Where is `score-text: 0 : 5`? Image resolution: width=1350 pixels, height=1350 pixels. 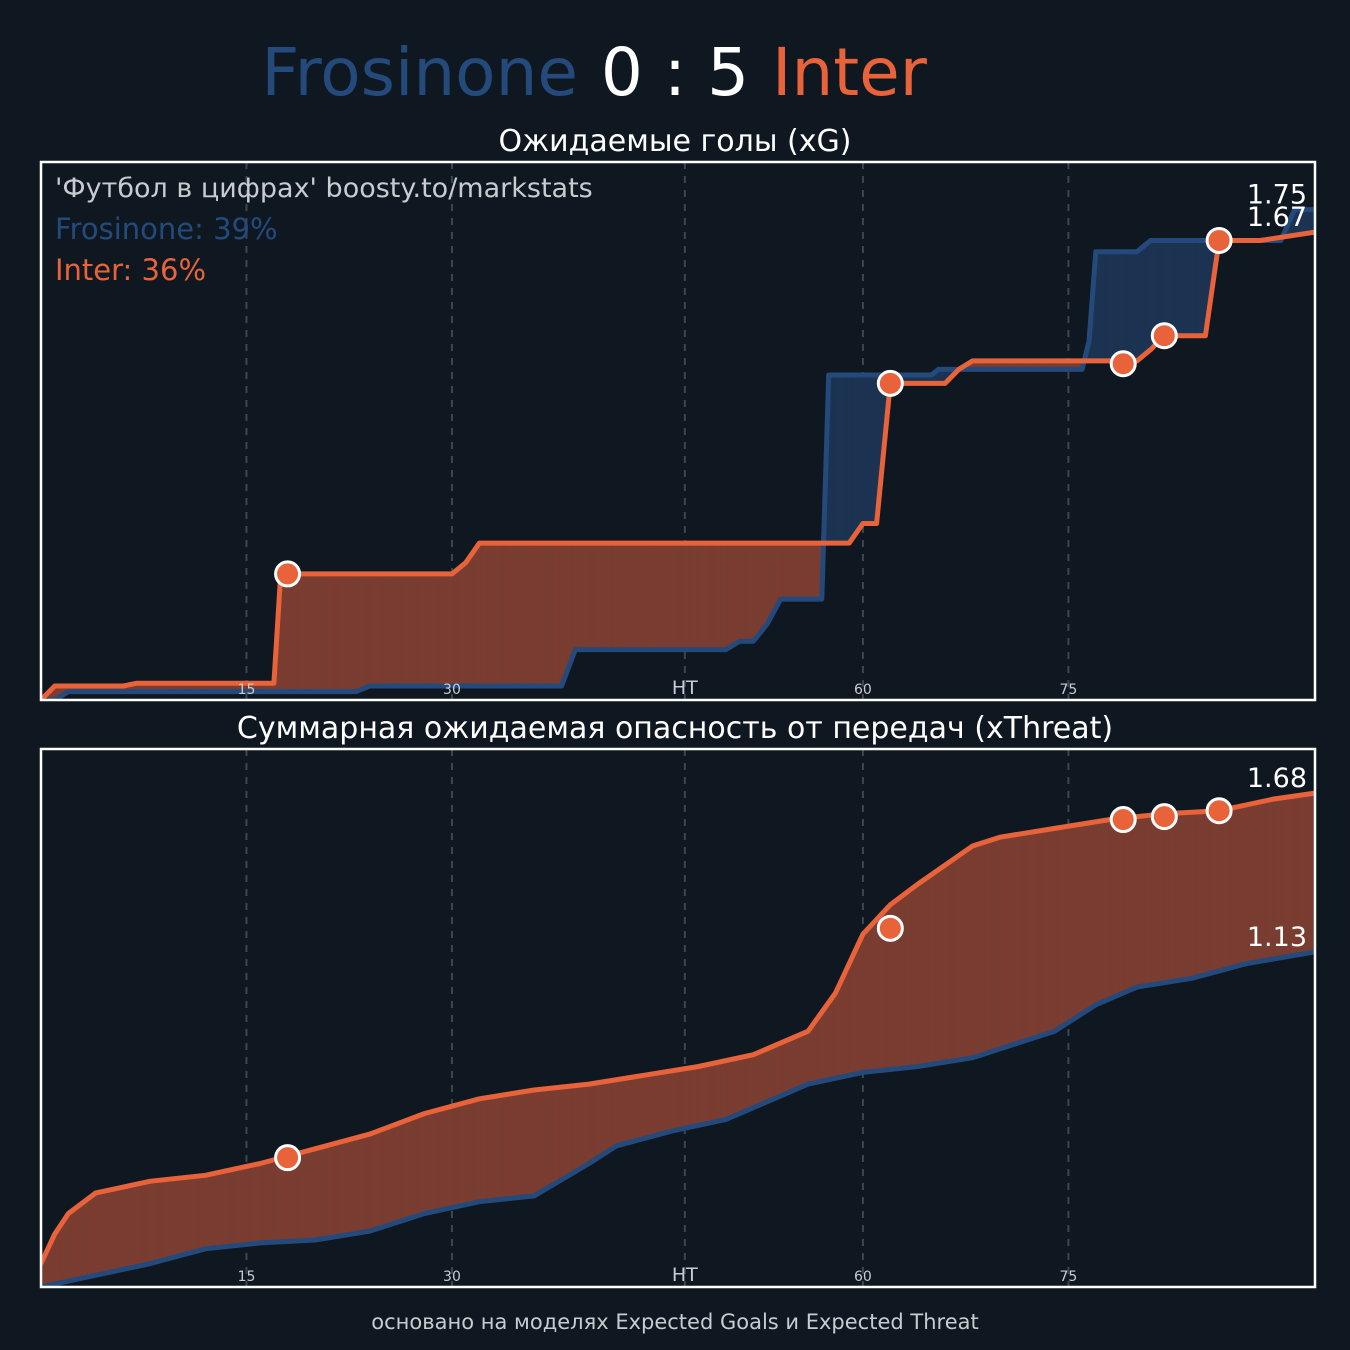 score-text: 0 : 5 is located at coordinates (675, 72).